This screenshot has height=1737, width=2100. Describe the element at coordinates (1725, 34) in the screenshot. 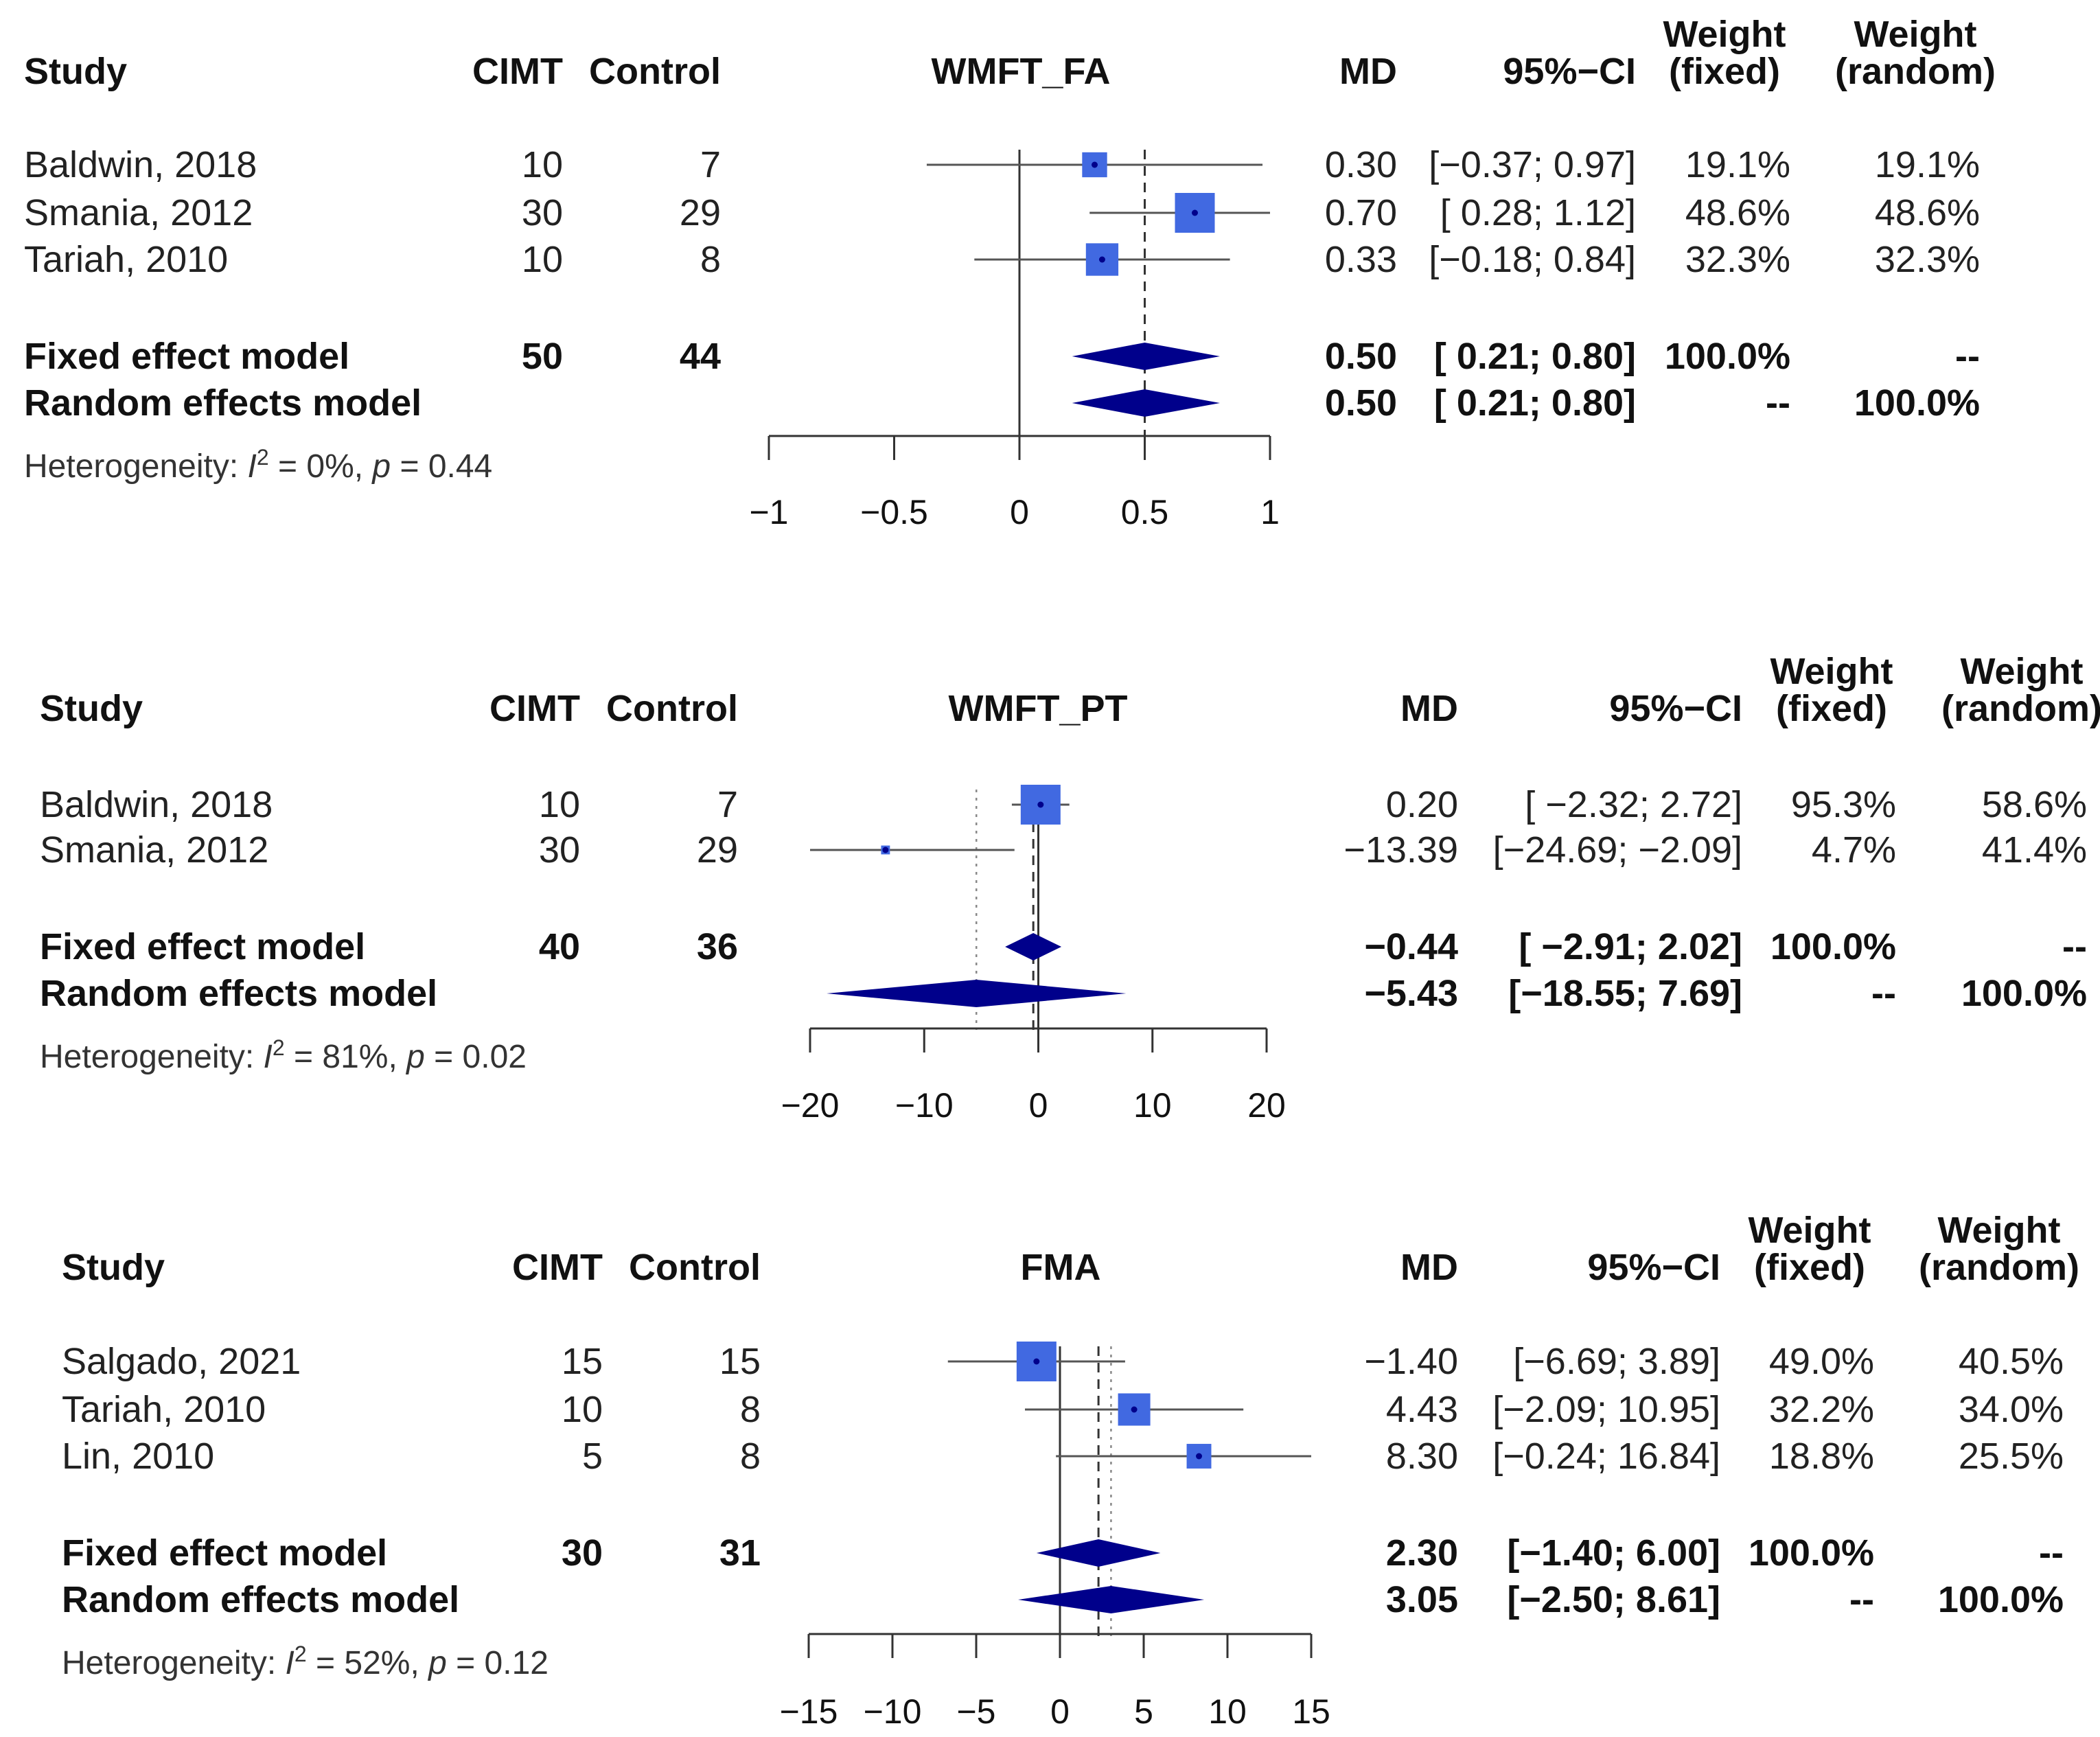

I see `header-weight-fixed: Weight` at that location.